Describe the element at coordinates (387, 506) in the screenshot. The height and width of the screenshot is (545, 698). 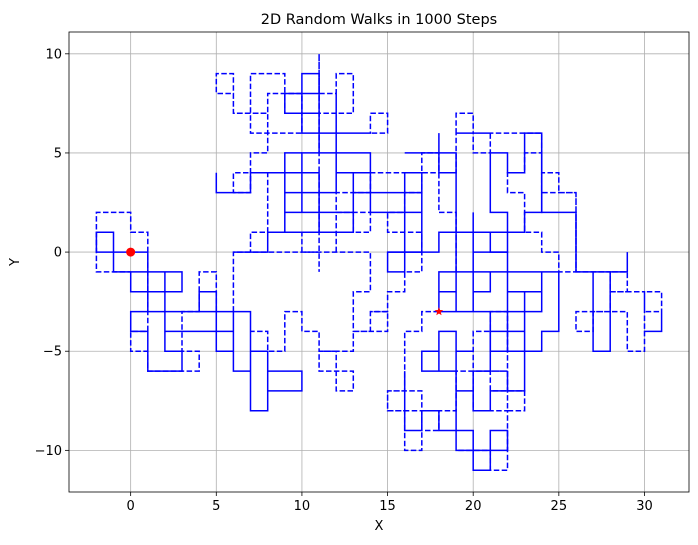
I see `x-tick-label: 15` at that location.